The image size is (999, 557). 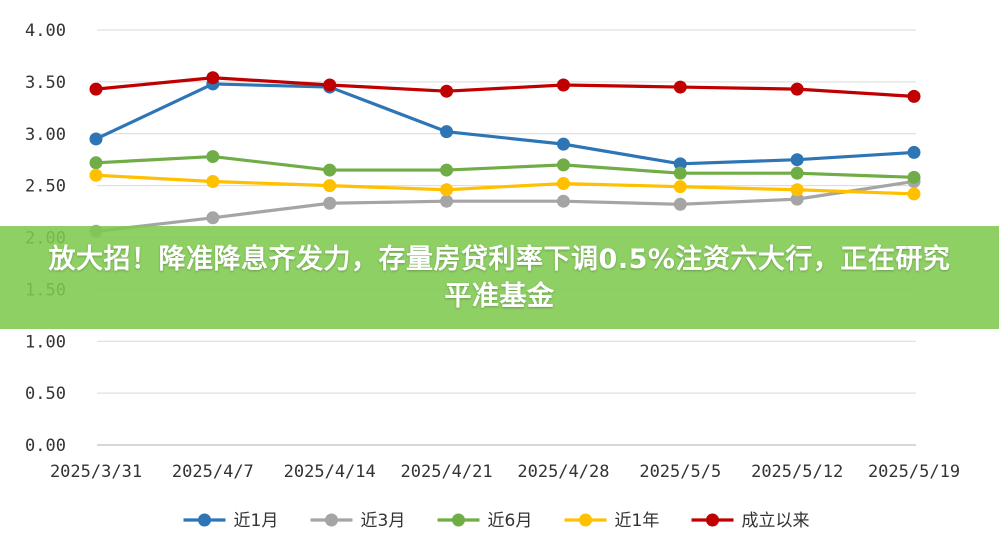 I want to click on legend-item: 近1年, so click(x=612, y=521).